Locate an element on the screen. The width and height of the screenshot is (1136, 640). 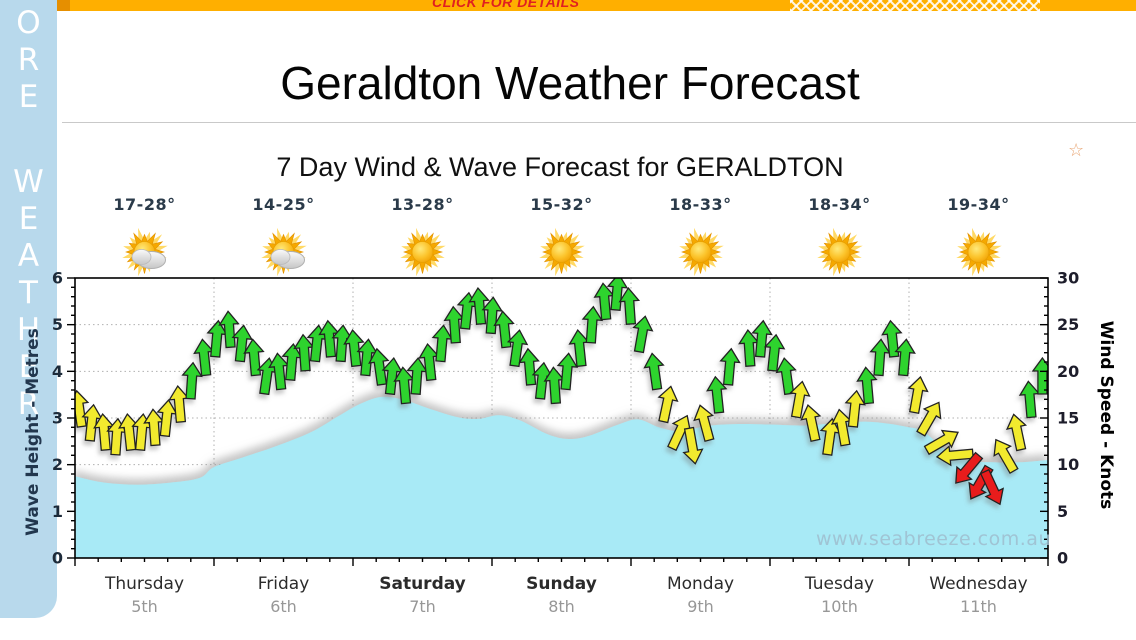
day-date-label: 7th is located at coordinates (422, 606).